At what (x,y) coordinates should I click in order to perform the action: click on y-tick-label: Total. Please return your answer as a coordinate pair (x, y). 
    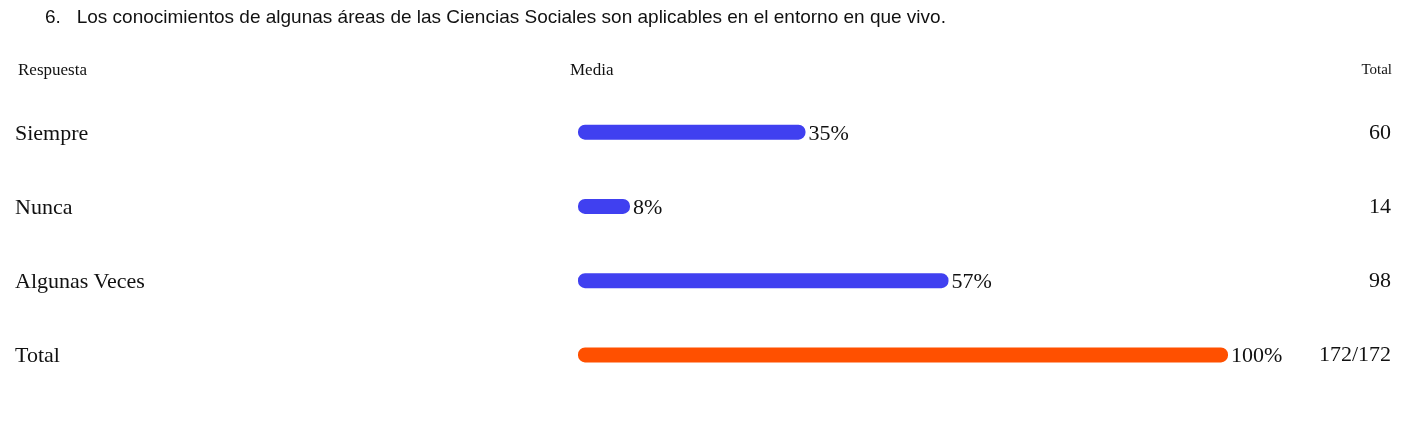
    Looking at the image, I should click on (37, 355).